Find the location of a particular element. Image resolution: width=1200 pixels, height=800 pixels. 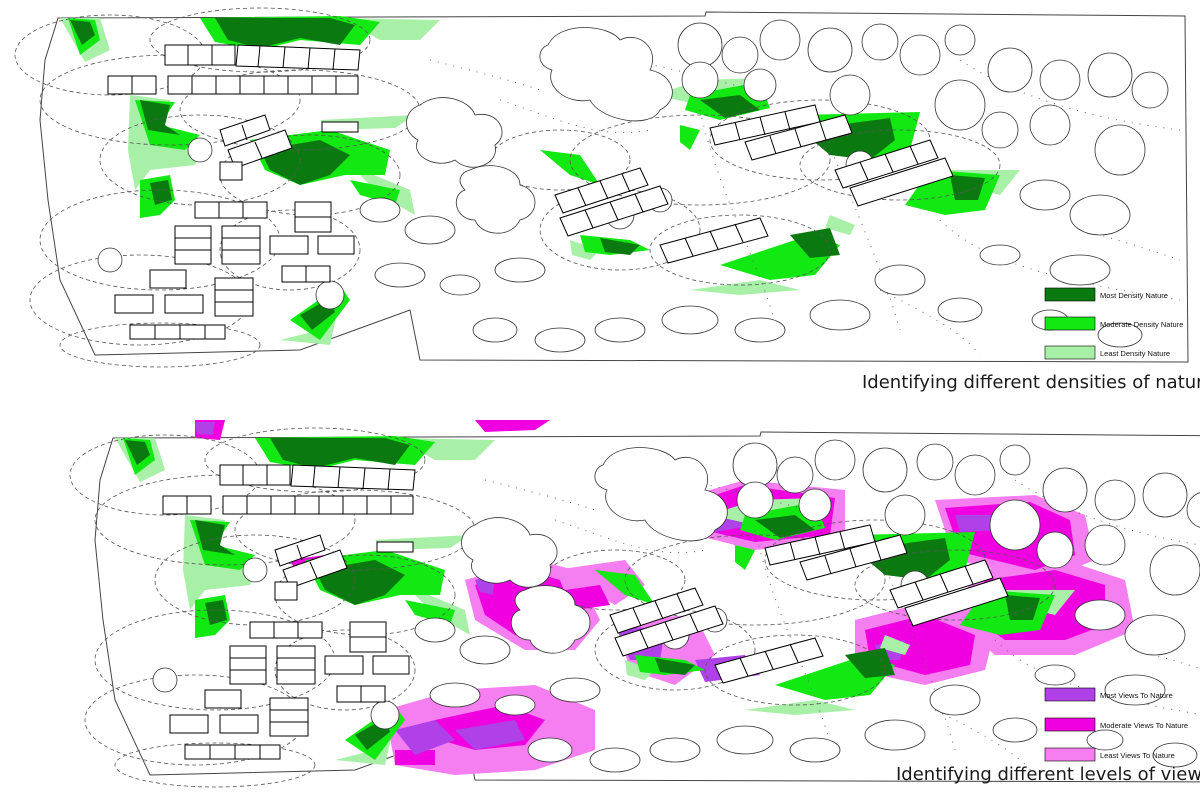

legend-item-moderate-density: Moderate Density Nature is located at coordinates (1113, 323).